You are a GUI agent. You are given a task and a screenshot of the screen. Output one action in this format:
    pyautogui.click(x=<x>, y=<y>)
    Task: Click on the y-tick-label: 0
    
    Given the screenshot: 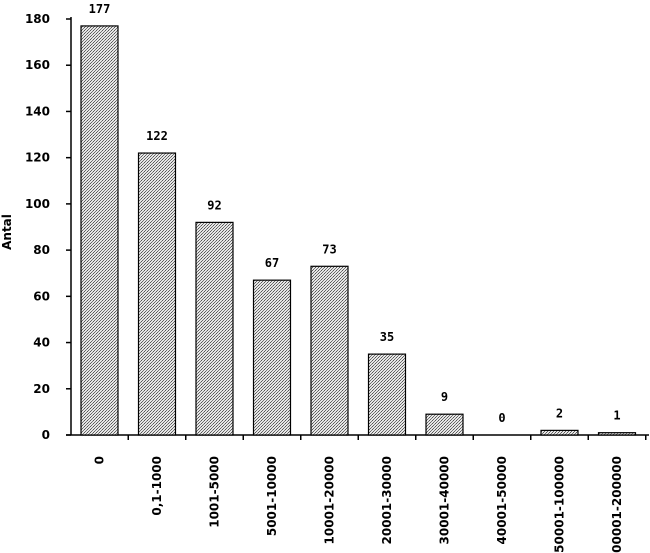 What is the action you would take?
    pyautogui.click(x=46, y=435)
    